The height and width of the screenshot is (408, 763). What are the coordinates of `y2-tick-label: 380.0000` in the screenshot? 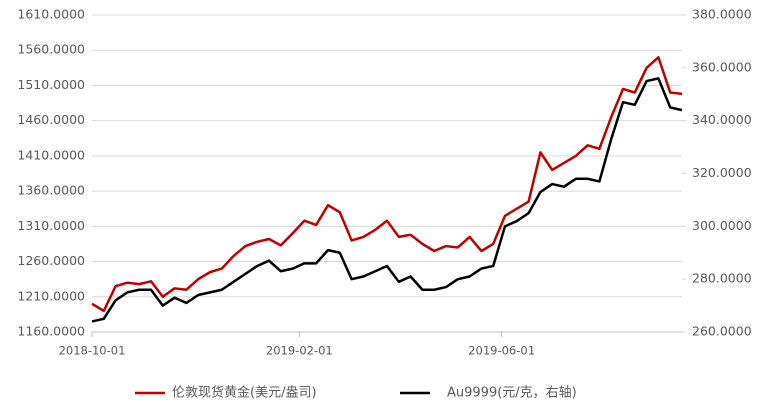 It's located at (722, 14).